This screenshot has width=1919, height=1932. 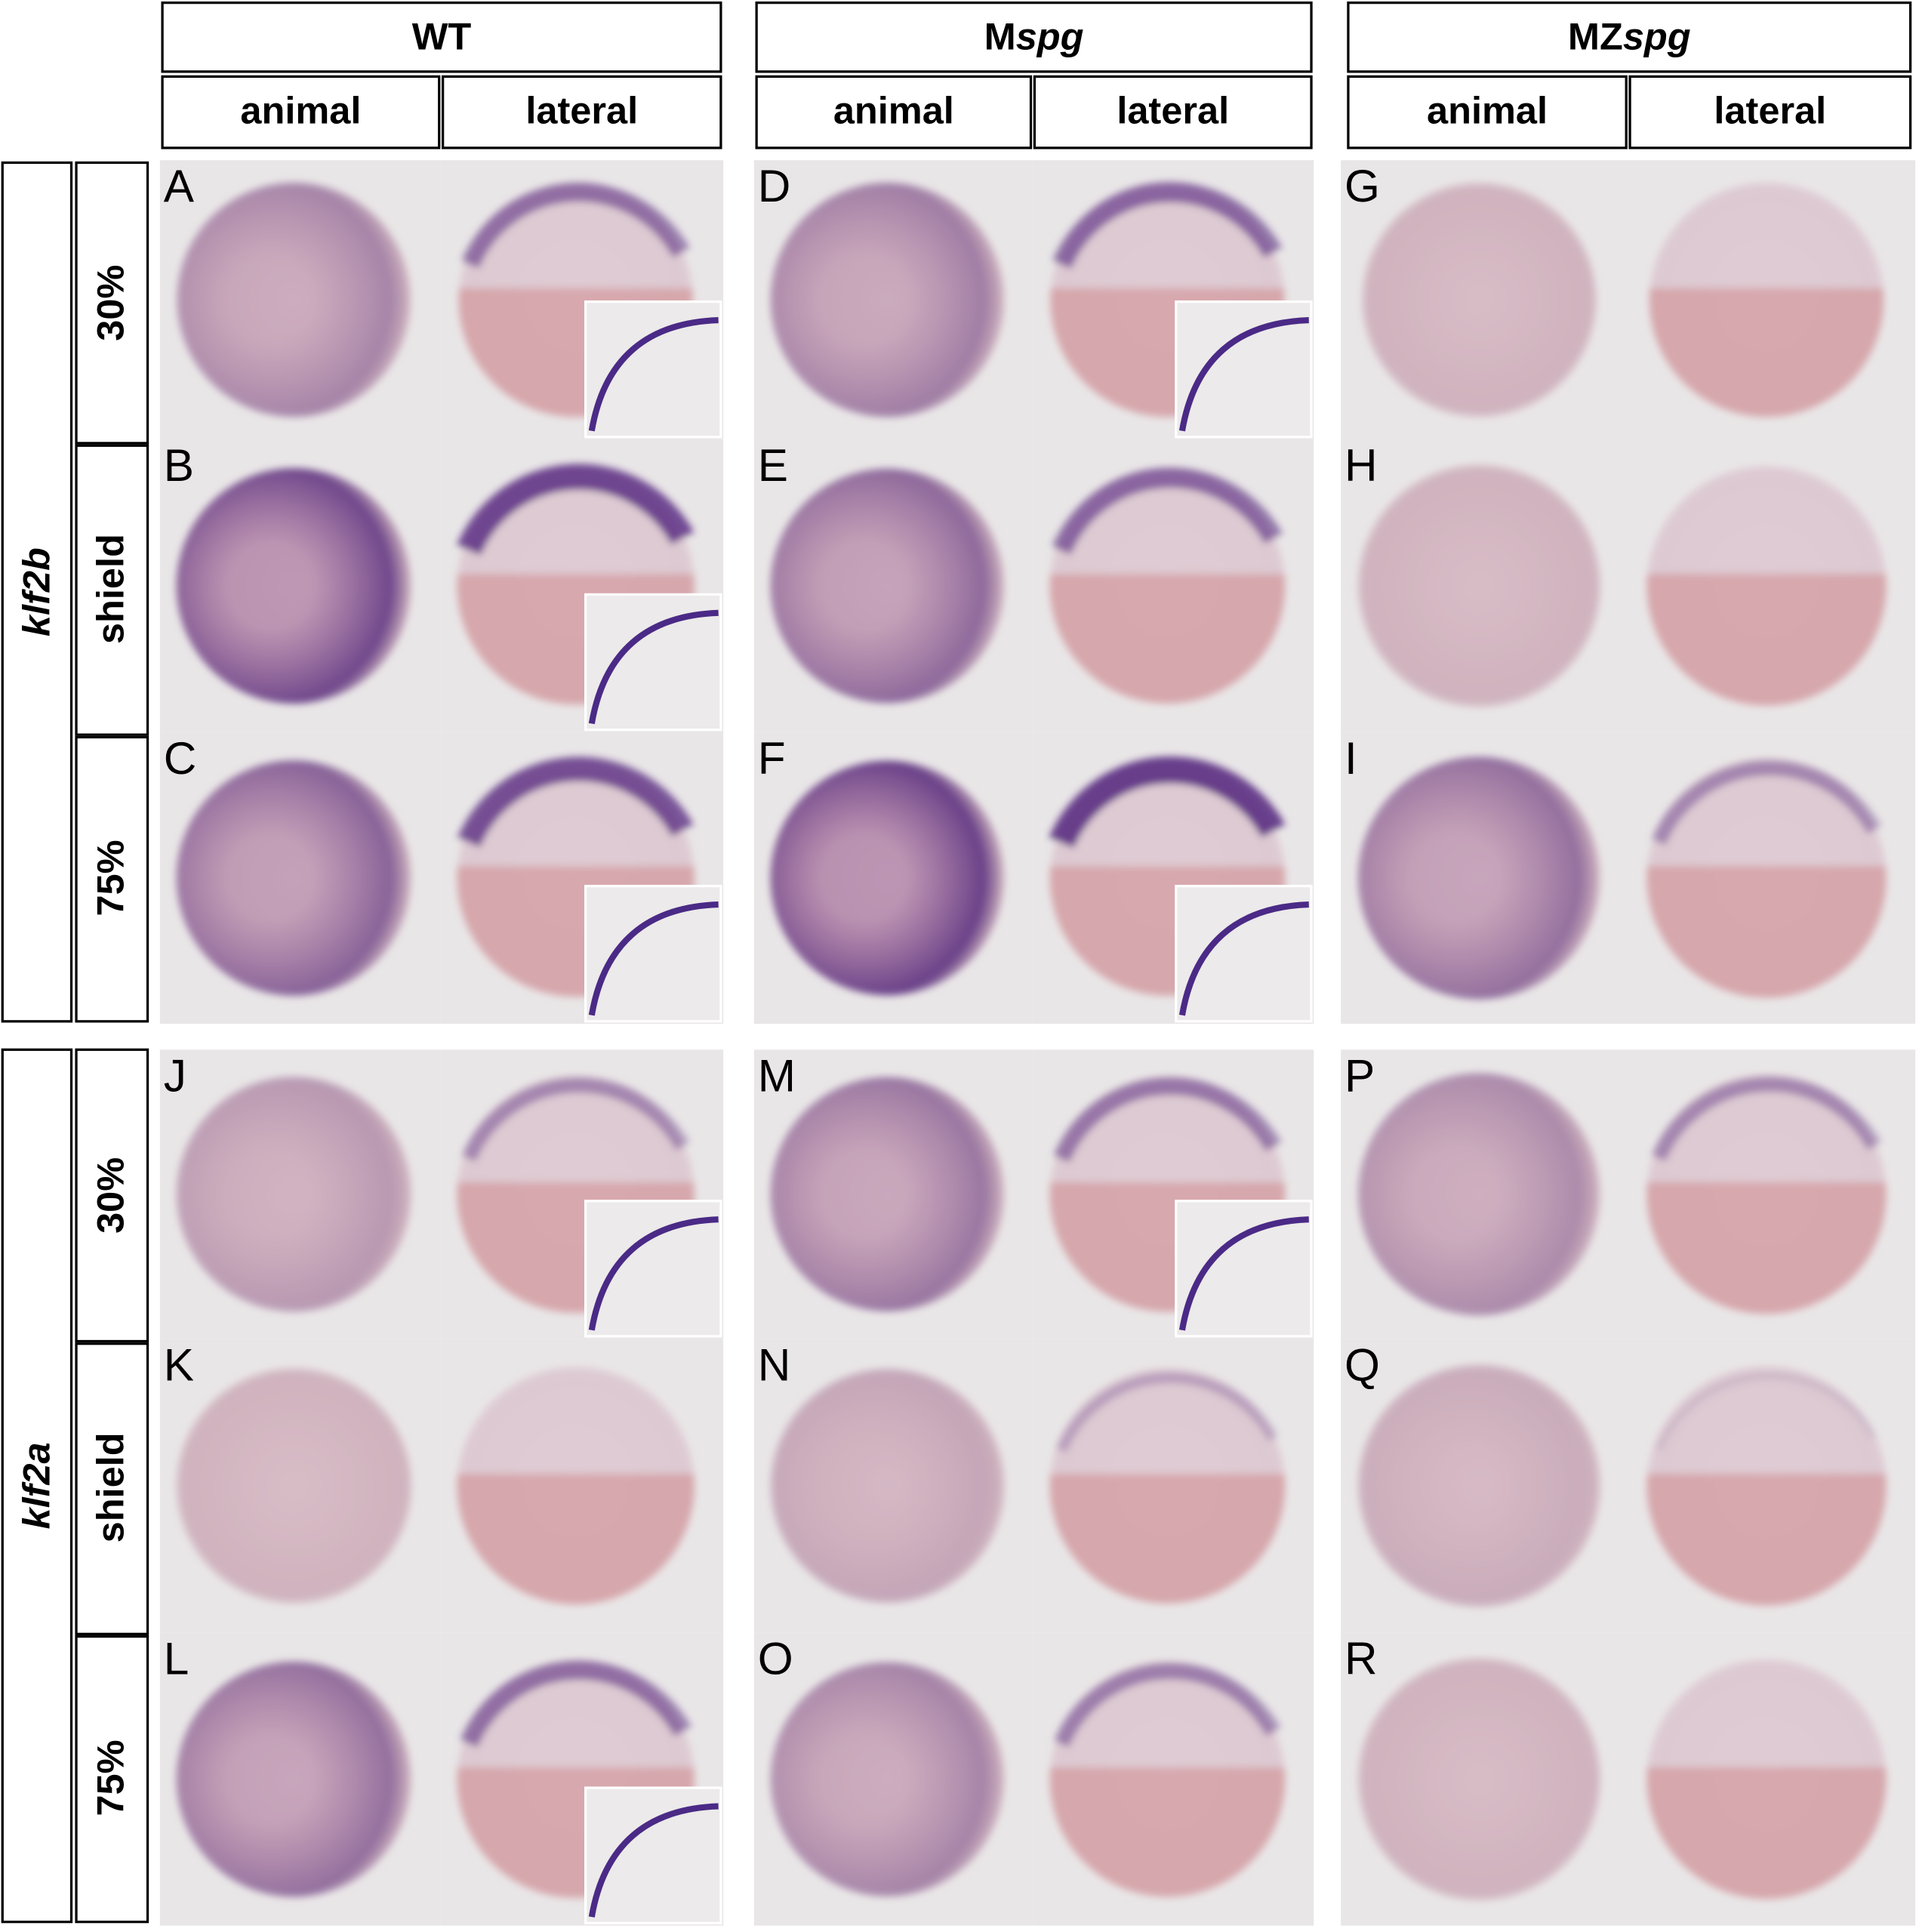 What do you see at coordinates (1595, 36) in the screenshot?
I see `title-part: MZ` at bounding box center [1595, 36].